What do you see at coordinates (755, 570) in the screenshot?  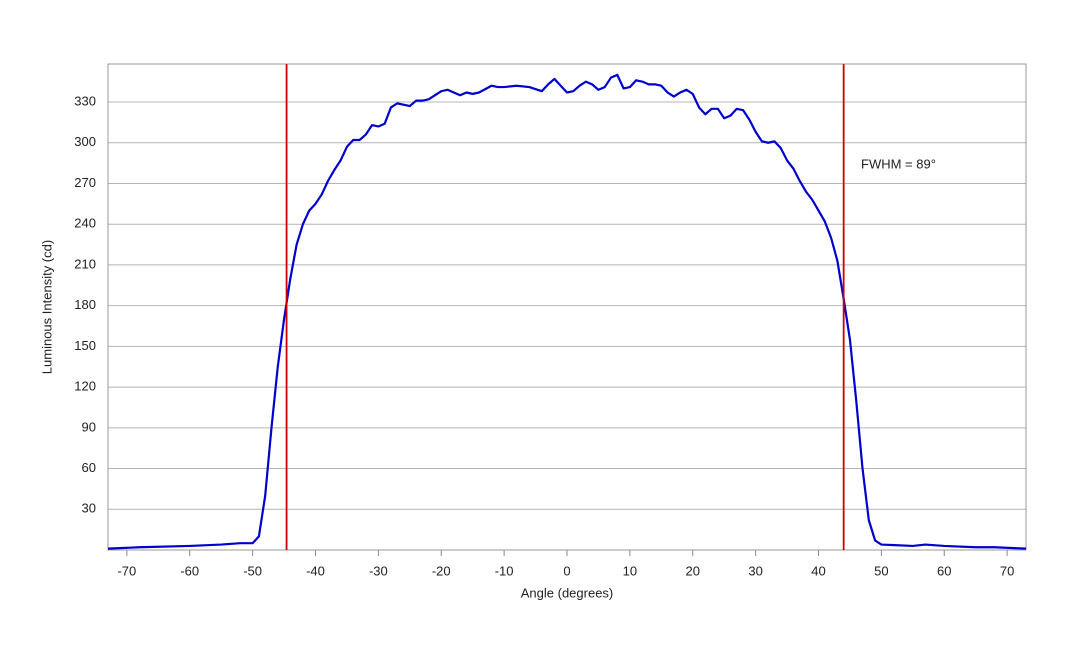 I see `x-tick-label: 30` at bounding box center [755, 570].